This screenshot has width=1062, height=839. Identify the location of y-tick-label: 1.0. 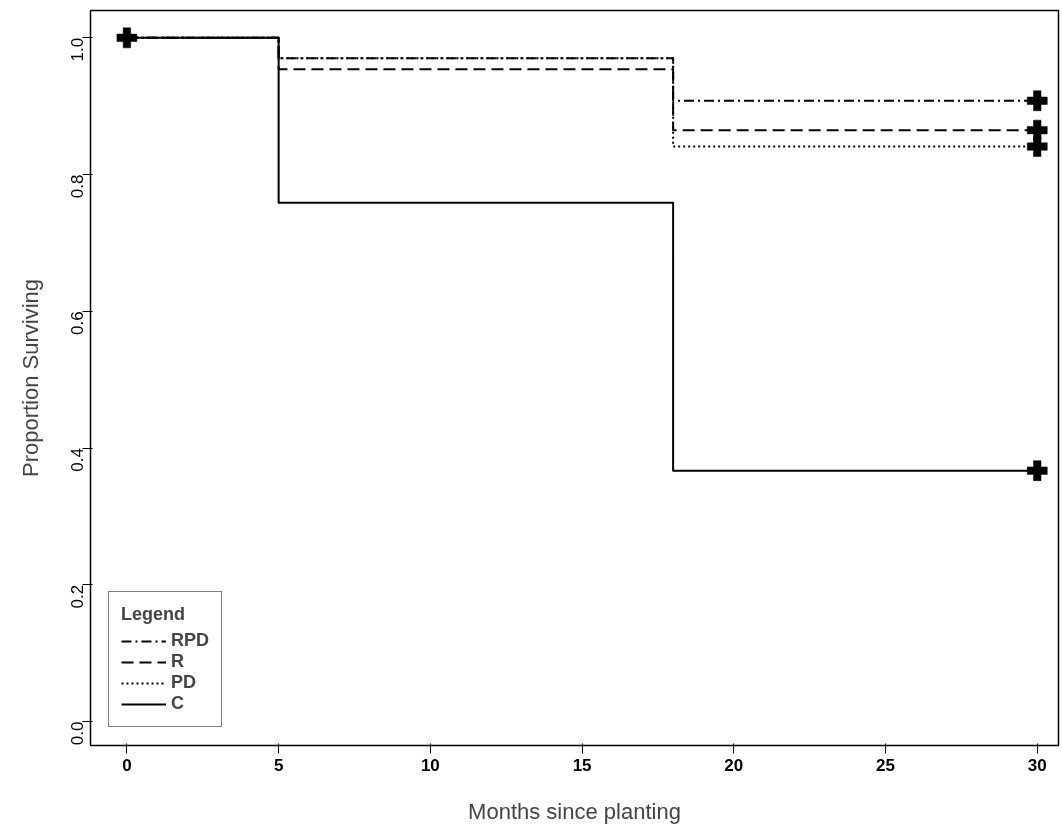
(78, 49).